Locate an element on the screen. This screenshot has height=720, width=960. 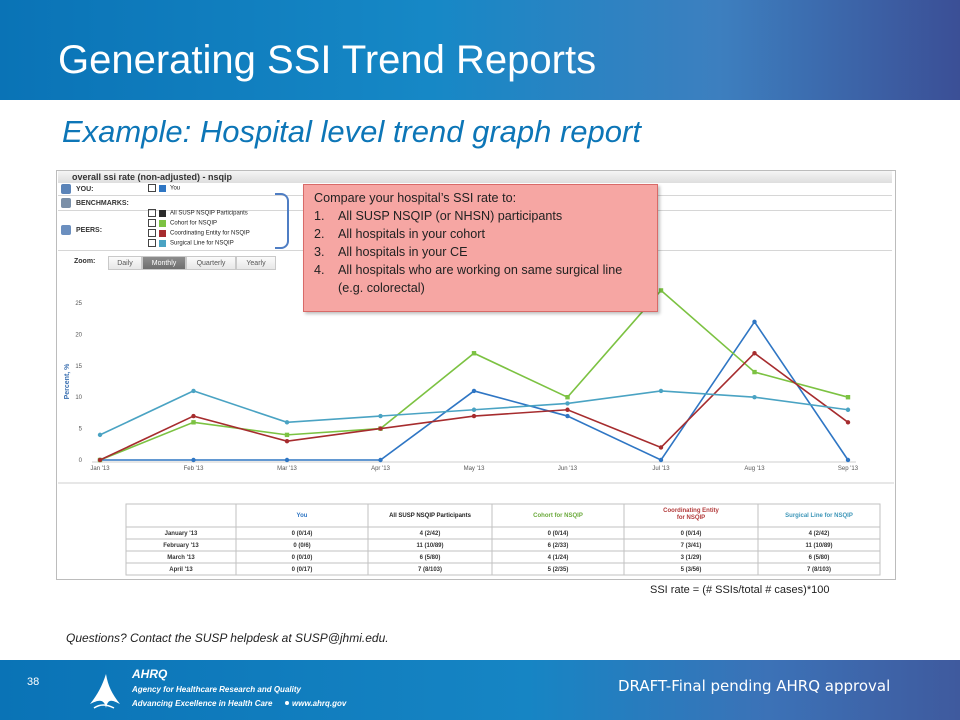
legend-label: You is located at coordinates (175, 188).